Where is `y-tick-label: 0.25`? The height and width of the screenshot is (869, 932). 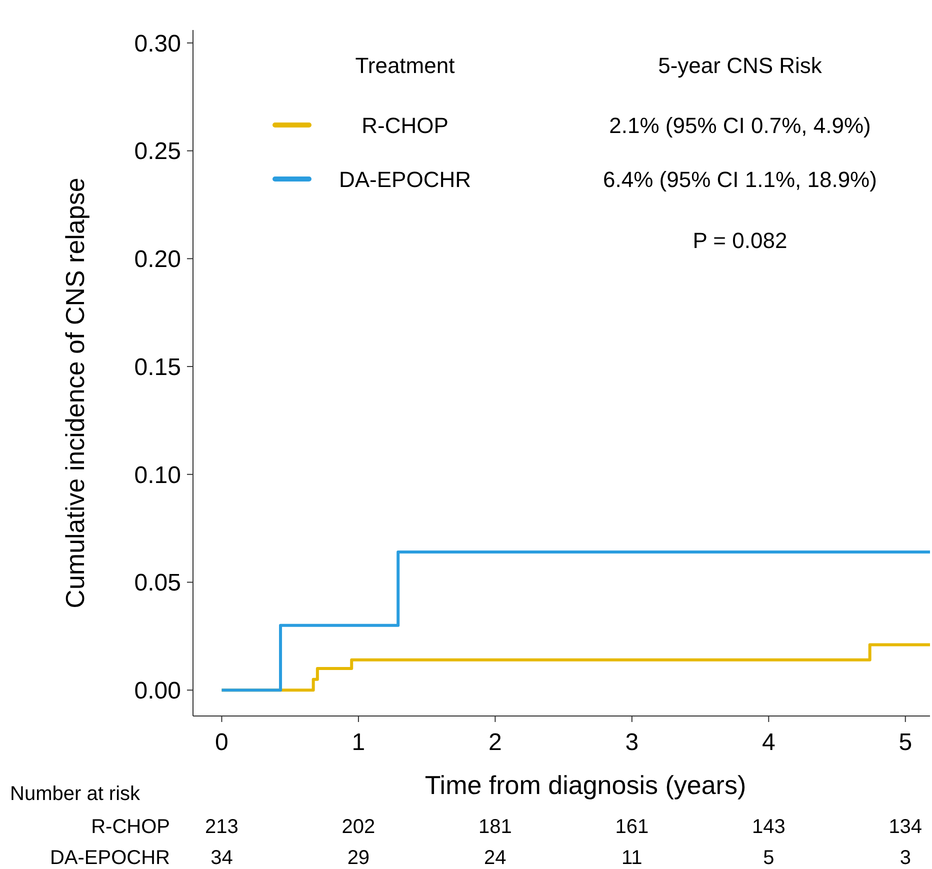 y-tick-label: 0.25 is located at coordinates (157, 152).